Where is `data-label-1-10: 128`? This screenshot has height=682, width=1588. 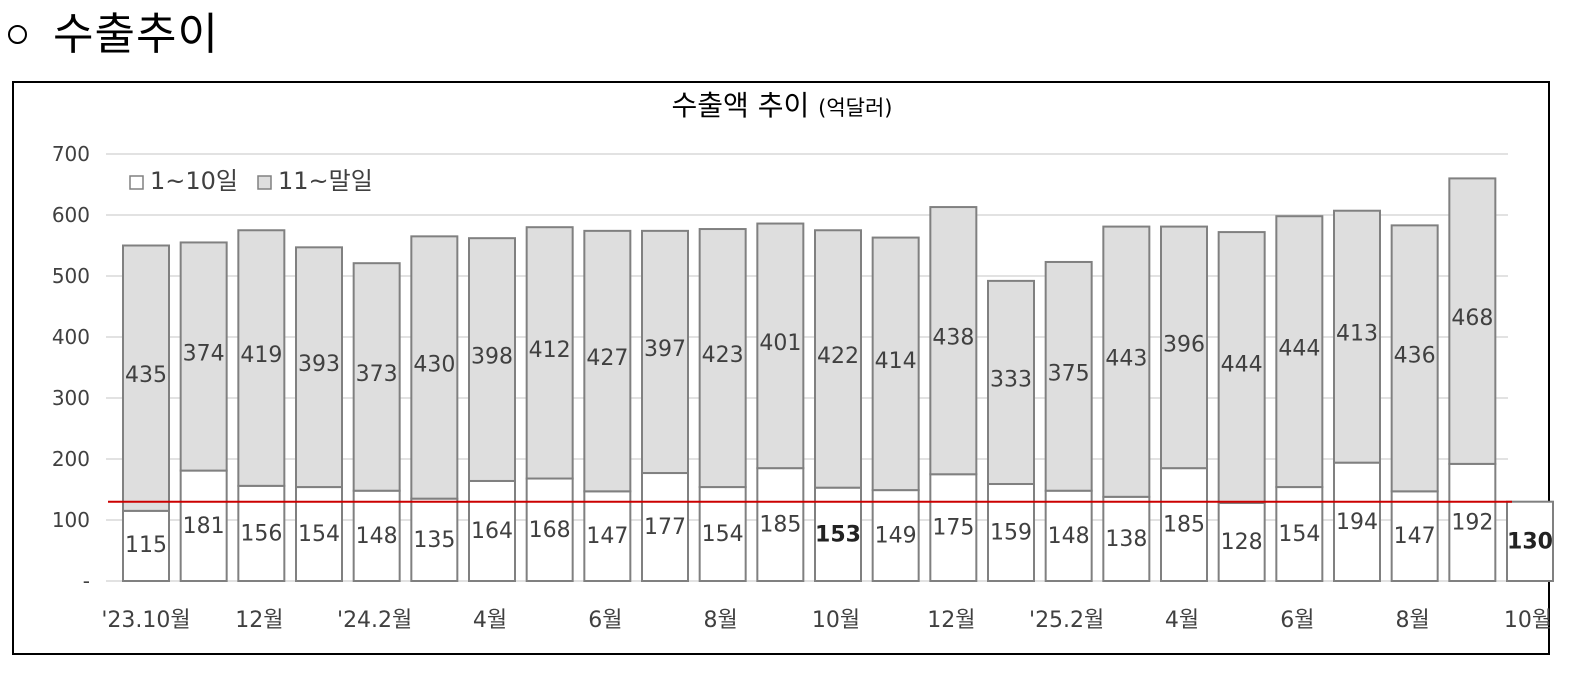 data-label-1-10: 128 is located at coordinates (1242, 542).